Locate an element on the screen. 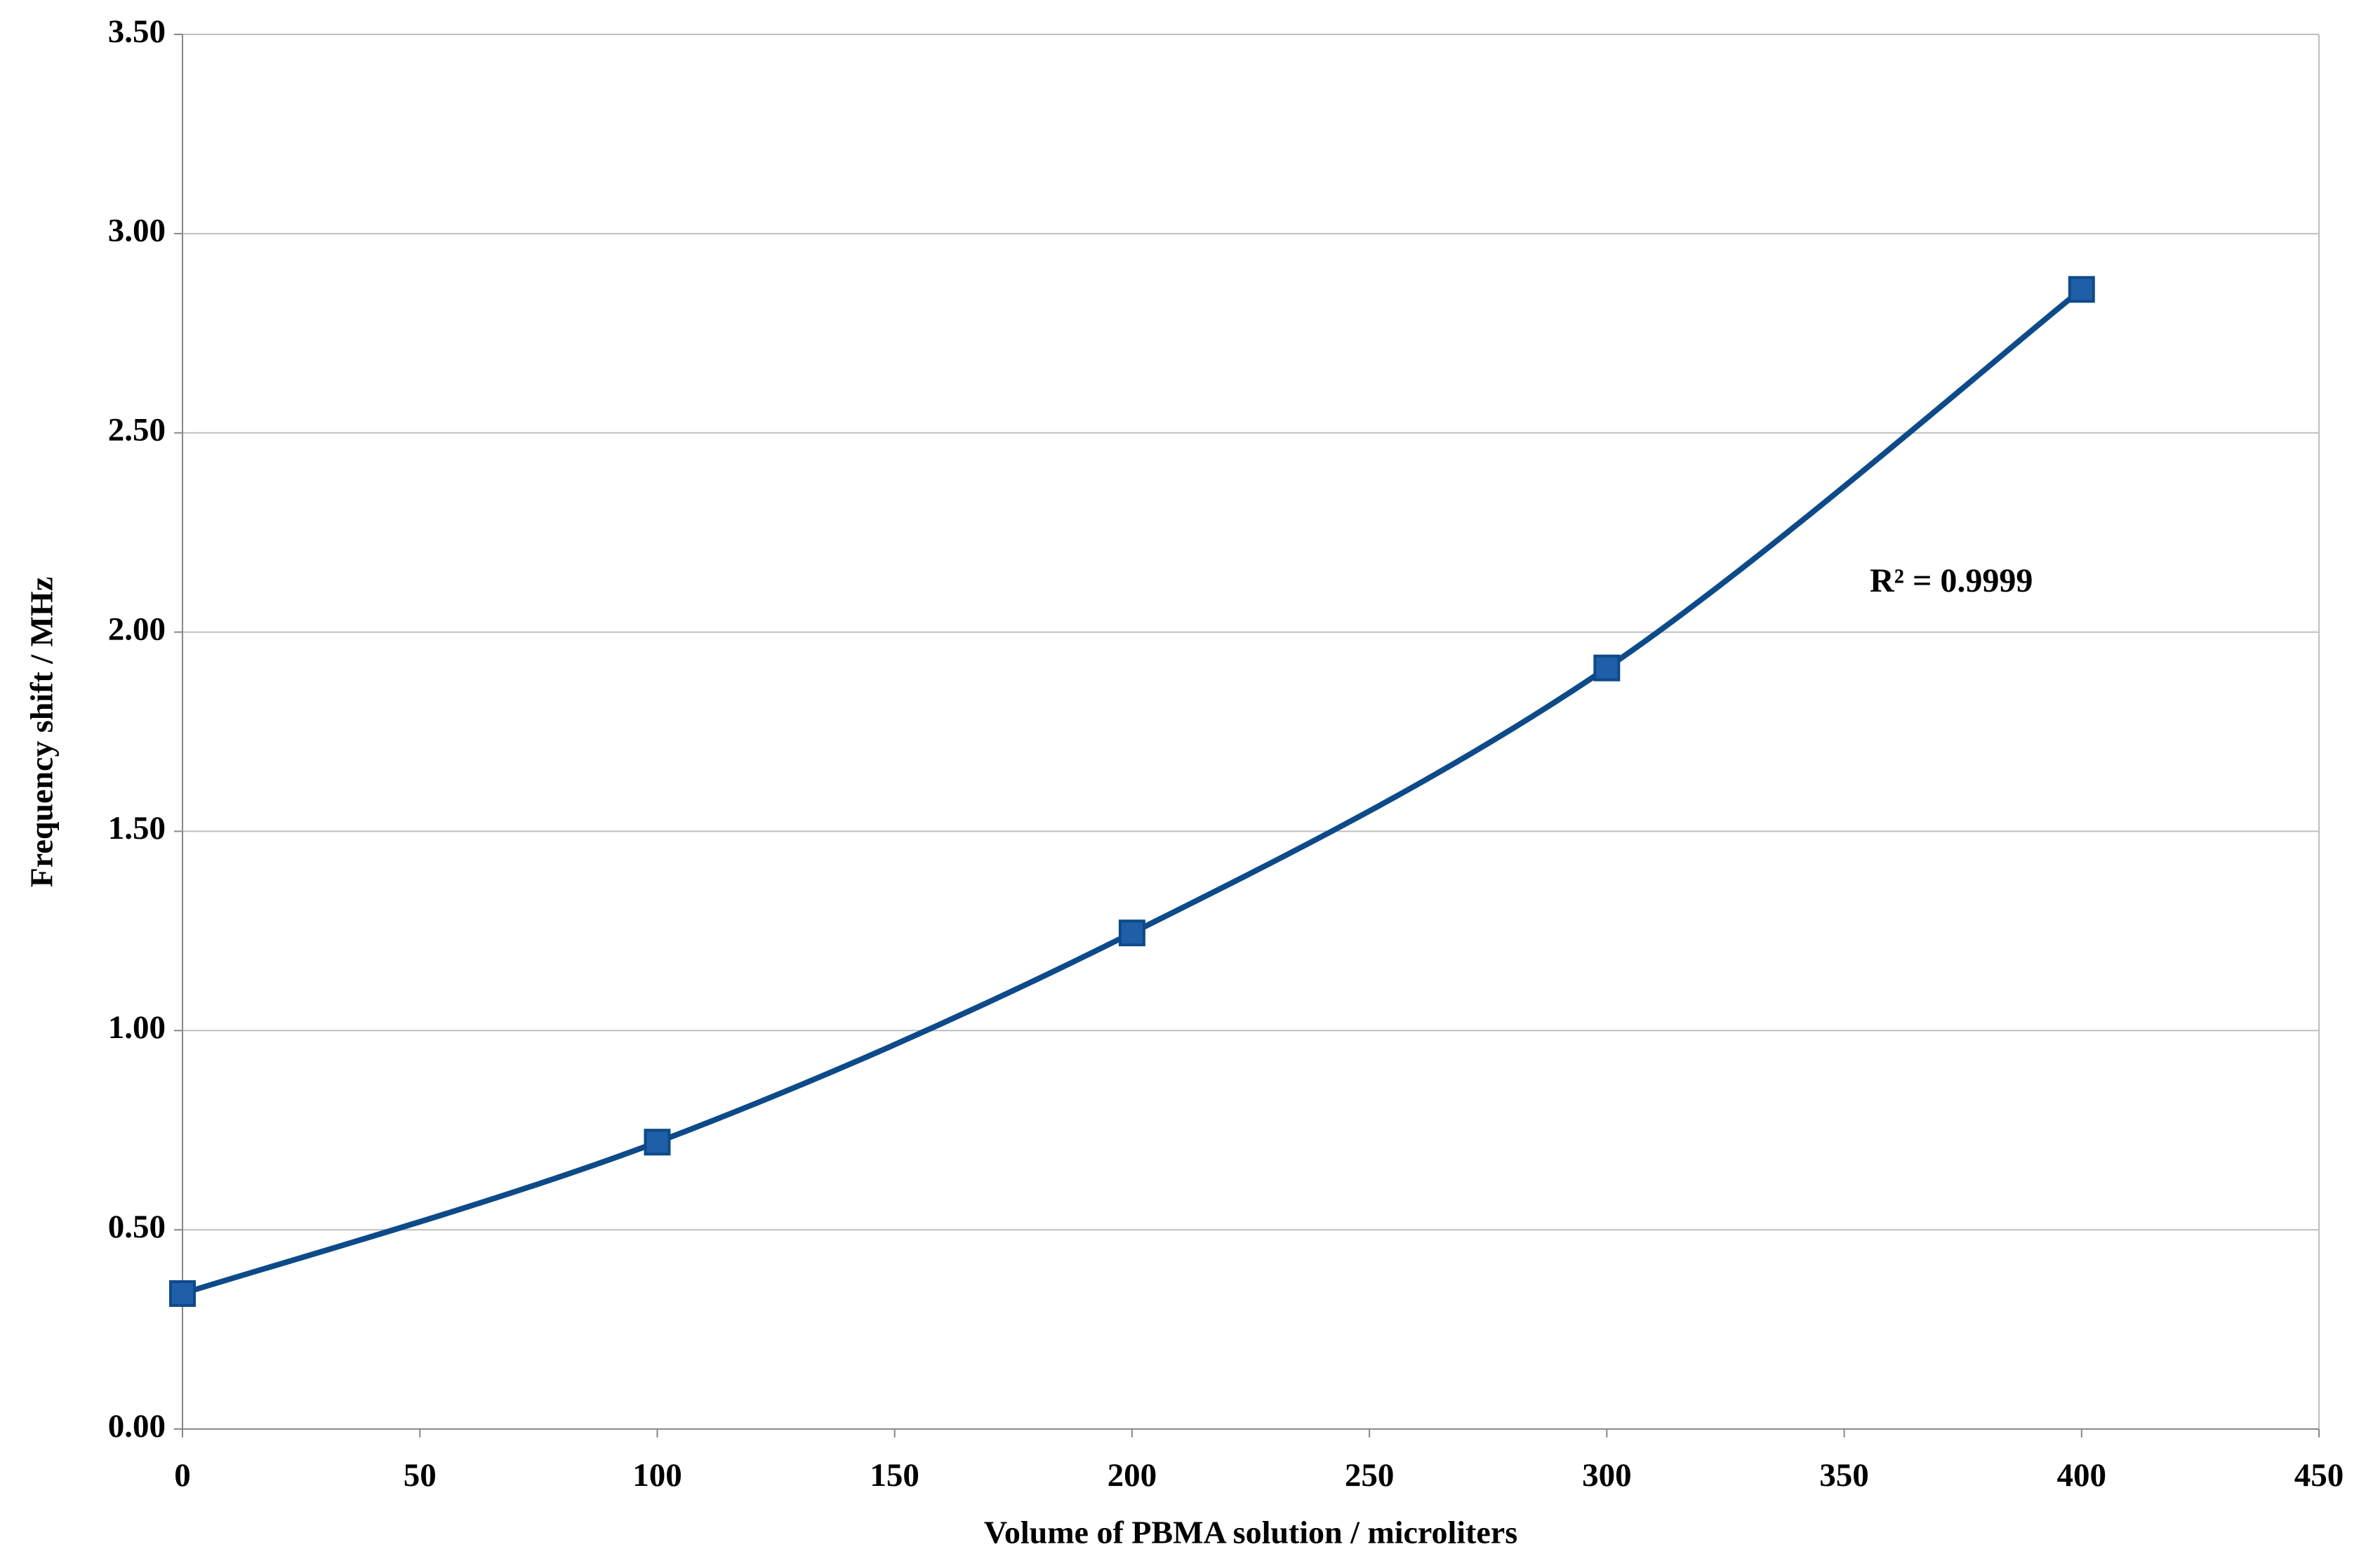 This screenshot has height=1568, width=2366. x-tick-label: 100 is located at coordinates (657, 1475).